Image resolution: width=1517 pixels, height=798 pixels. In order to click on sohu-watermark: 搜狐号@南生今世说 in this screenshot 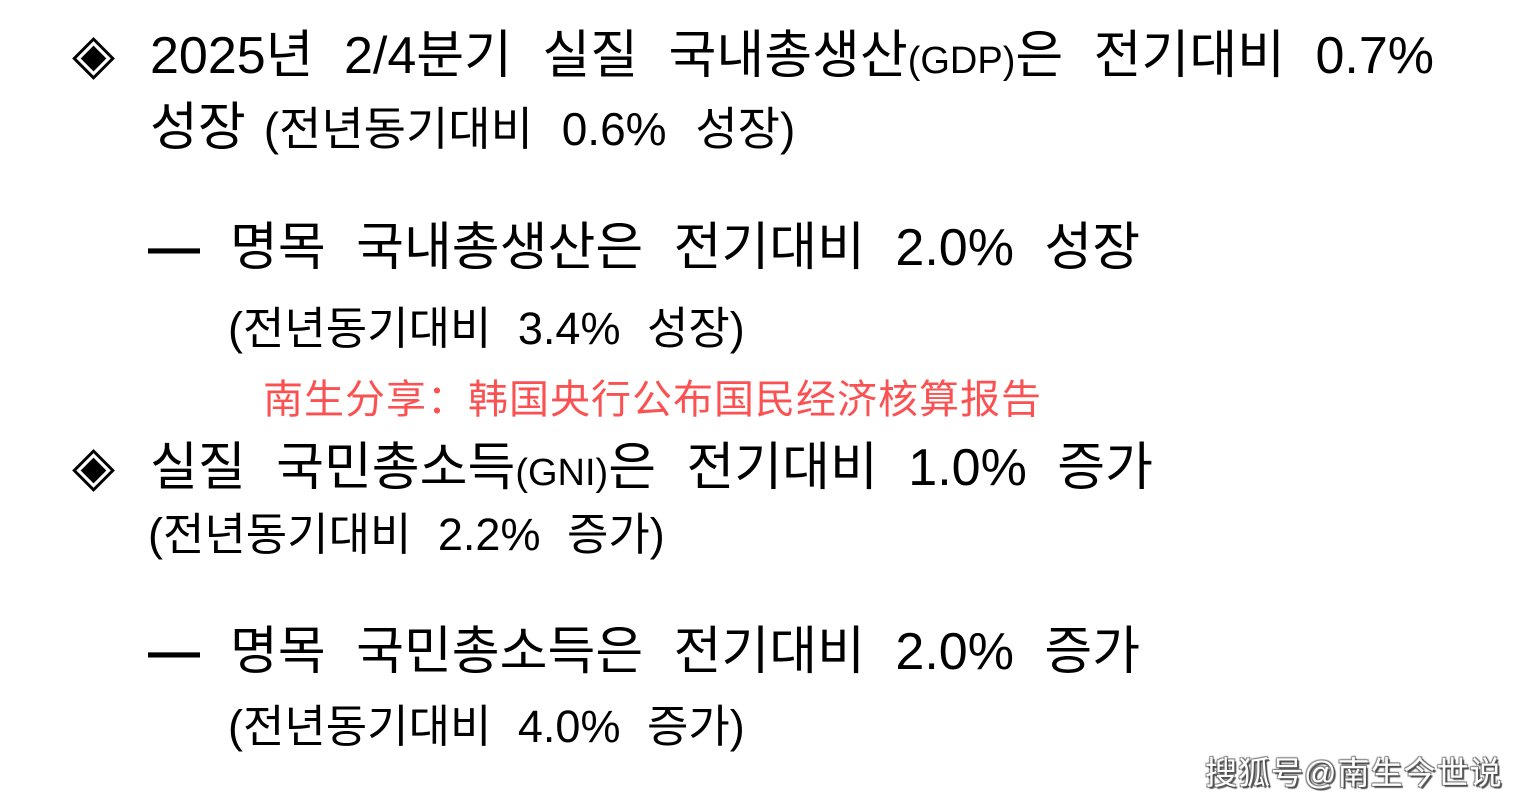, I will do `click(1354, 771)`.